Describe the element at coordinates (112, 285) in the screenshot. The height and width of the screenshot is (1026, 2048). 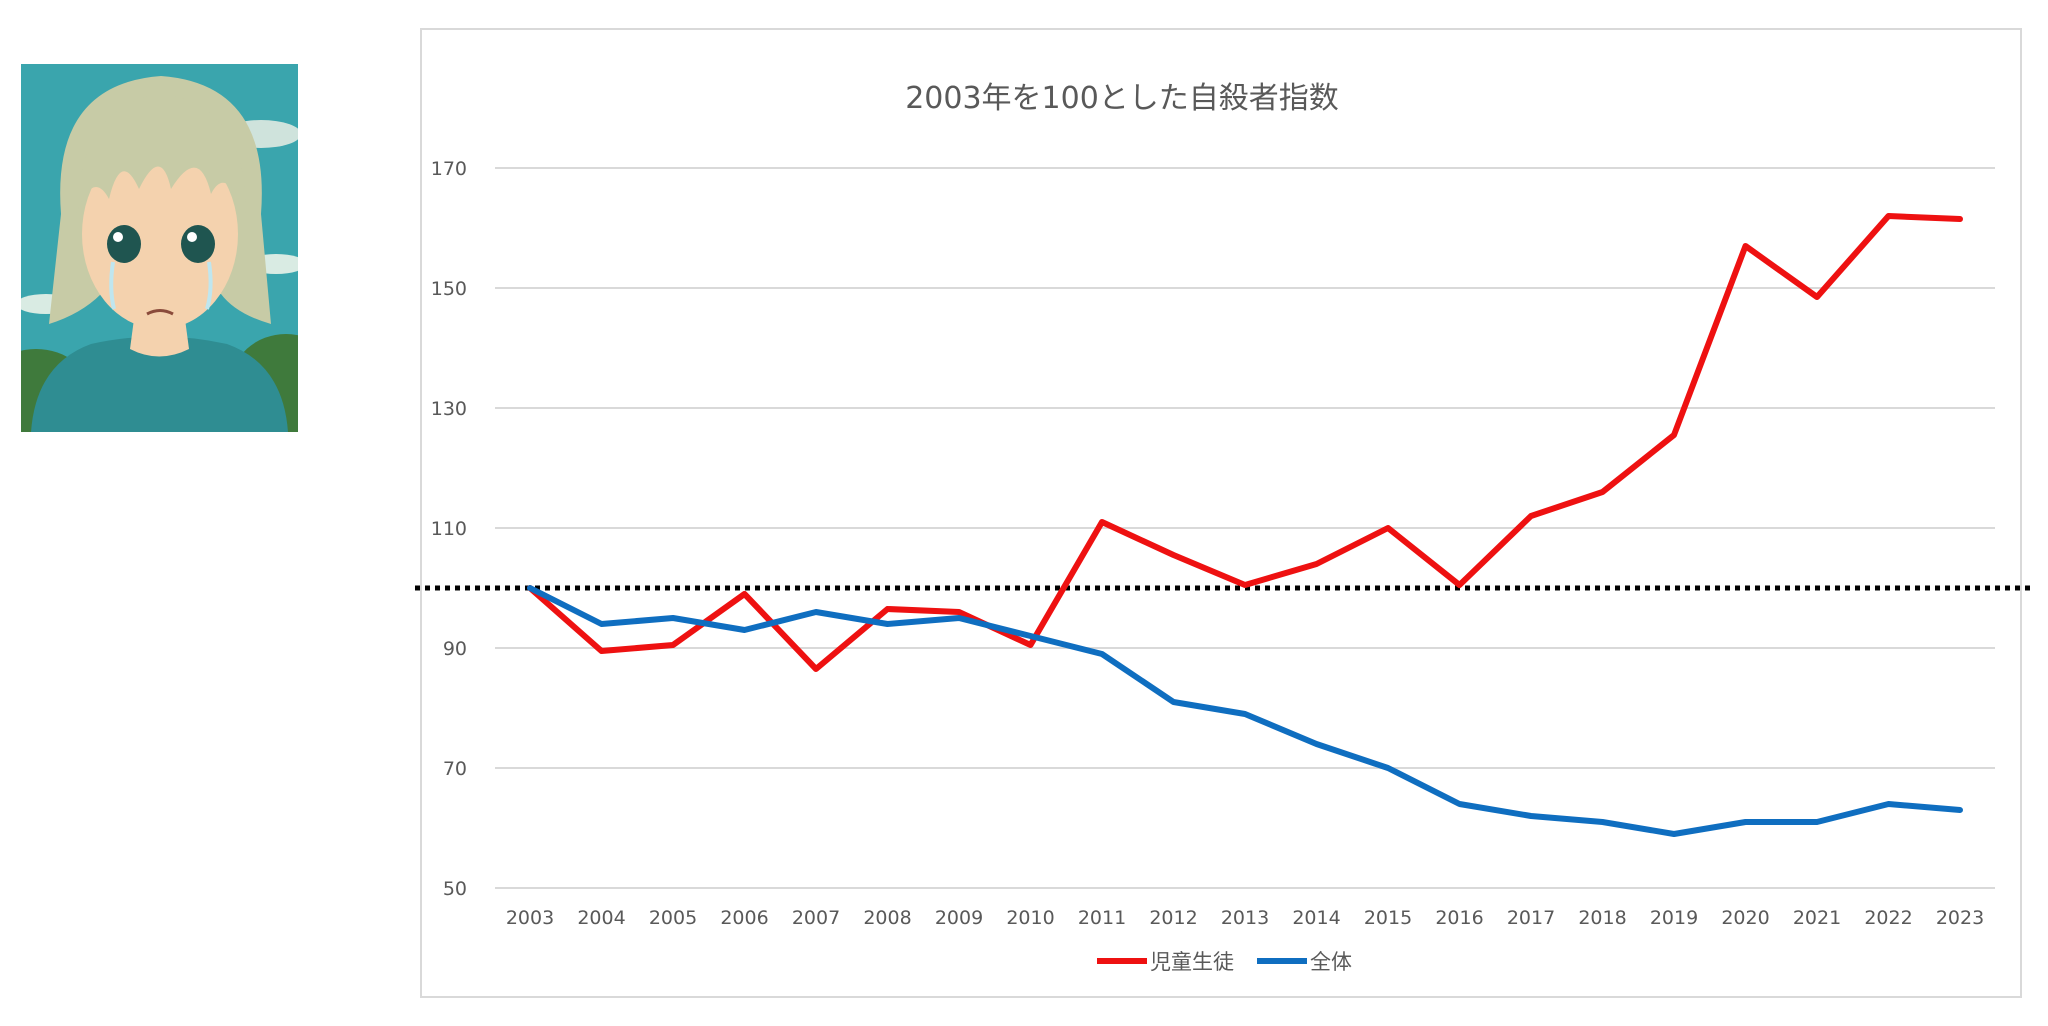
I see `left-tear` at that location.